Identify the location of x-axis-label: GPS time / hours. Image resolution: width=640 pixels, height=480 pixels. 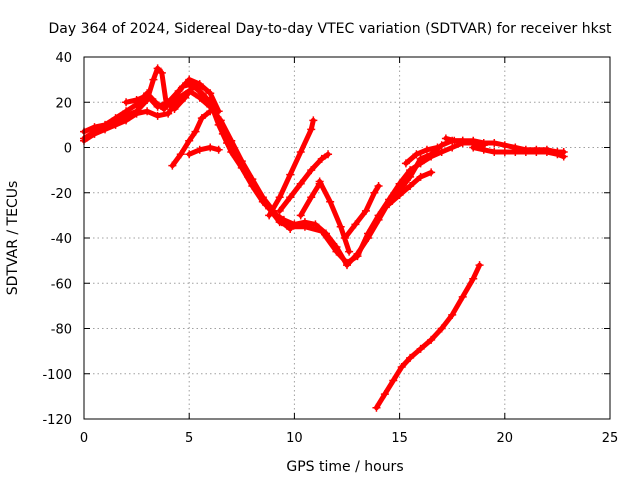
(344, 467).